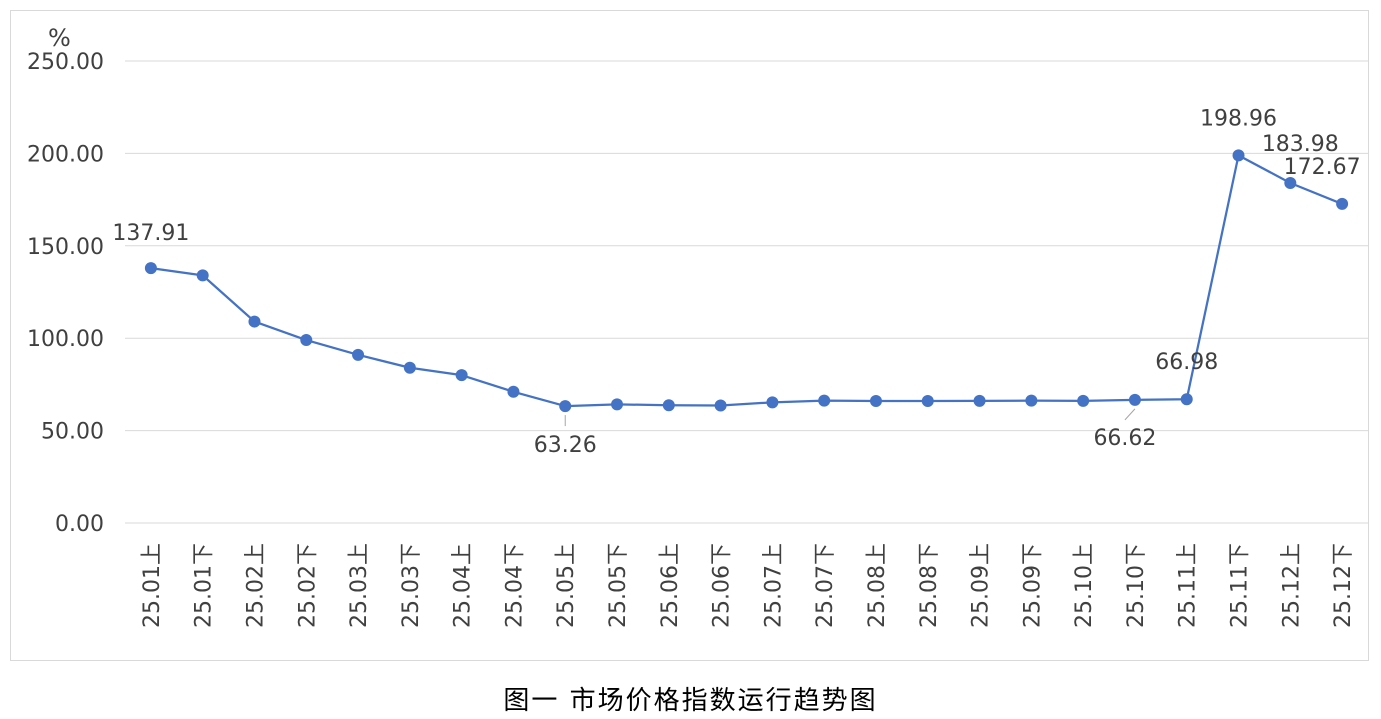 Image resolution: width=1381 pixels, height=719 pixels. What do you see at coordinates (1186, 362) in the screenshot?
I see `data-label: 66.98` at bounding box center [1186, 362].